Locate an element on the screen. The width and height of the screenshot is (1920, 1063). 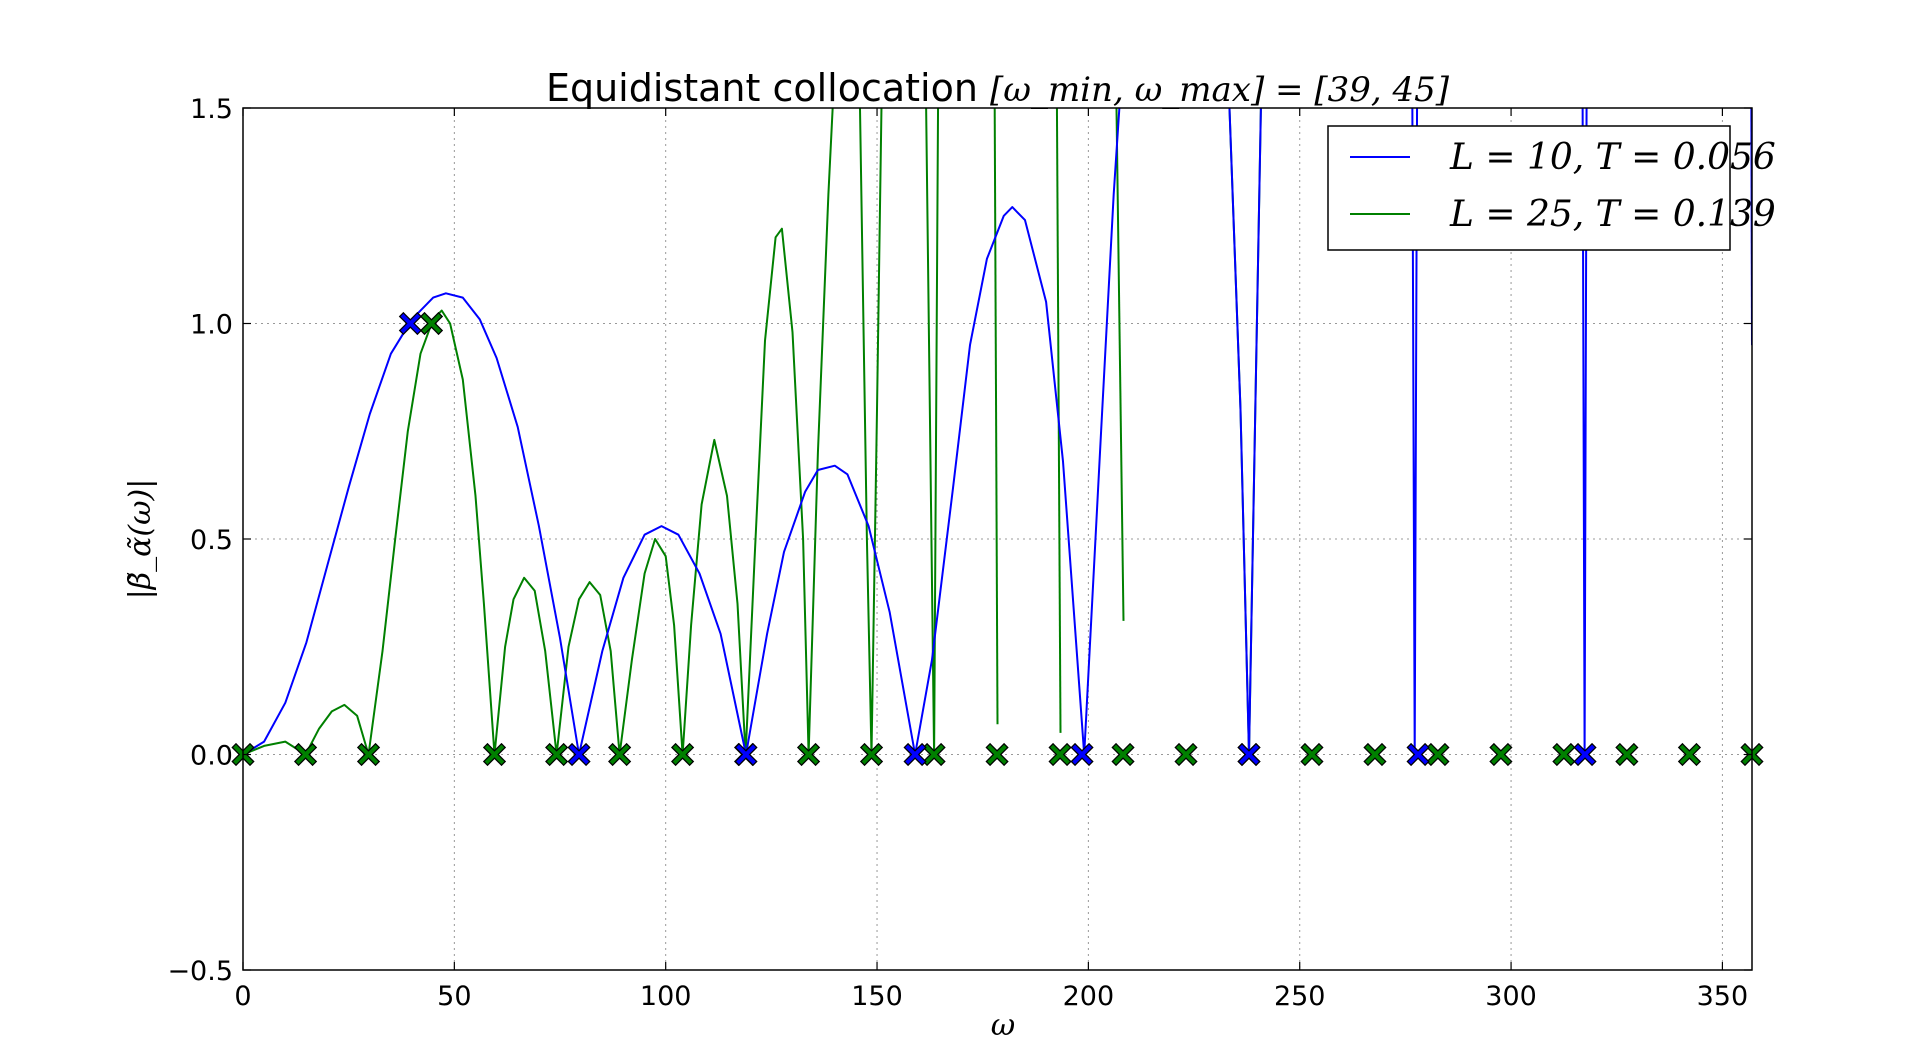
legend-label-green: L = 25, T = 0.139 is located at coordinates (1612, 214).